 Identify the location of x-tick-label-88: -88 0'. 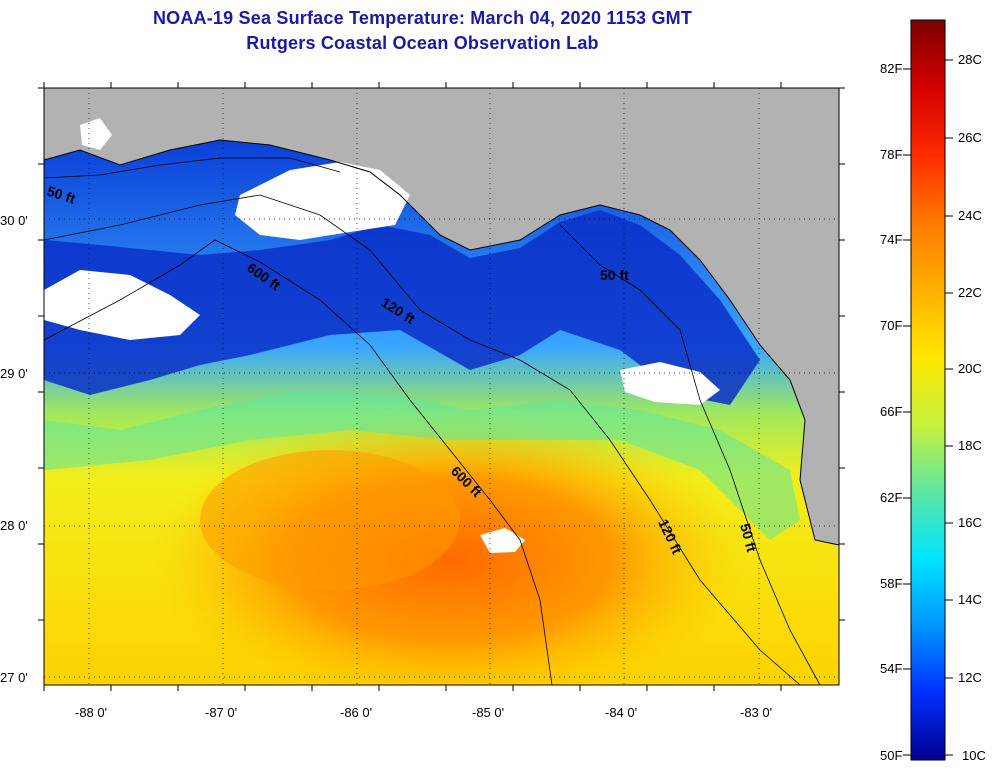
(91, 712).